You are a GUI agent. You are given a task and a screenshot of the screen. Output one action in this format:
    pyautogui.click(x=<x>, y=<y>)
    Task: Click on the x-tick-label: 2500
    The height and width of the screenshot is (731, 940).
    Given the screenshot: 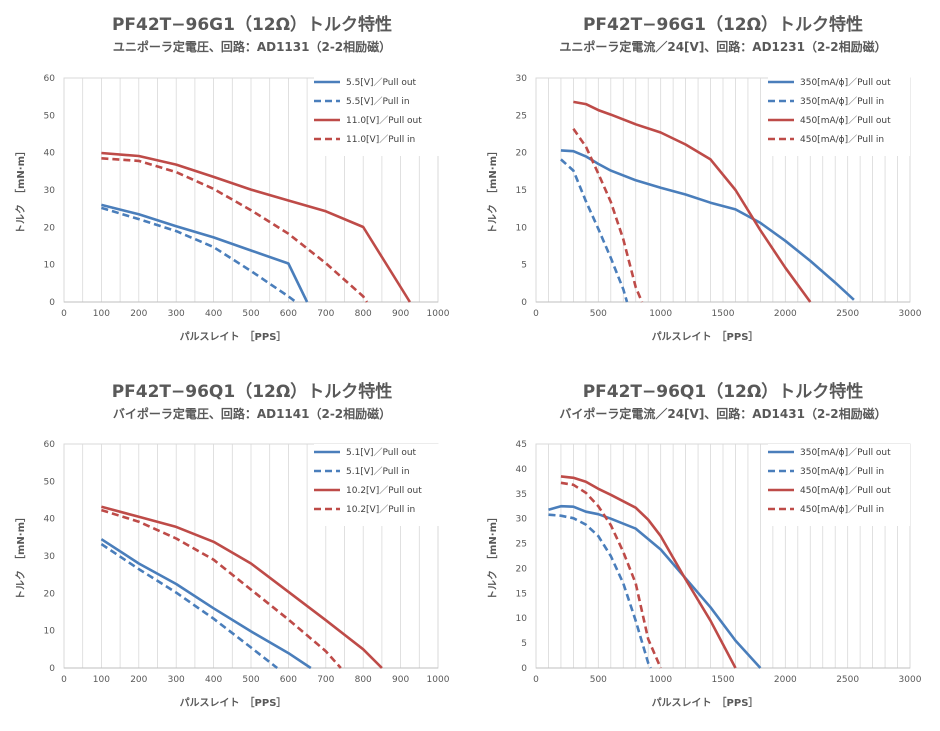 What is the action you would take?
    pyautogui.click(x=847, y=314)
    